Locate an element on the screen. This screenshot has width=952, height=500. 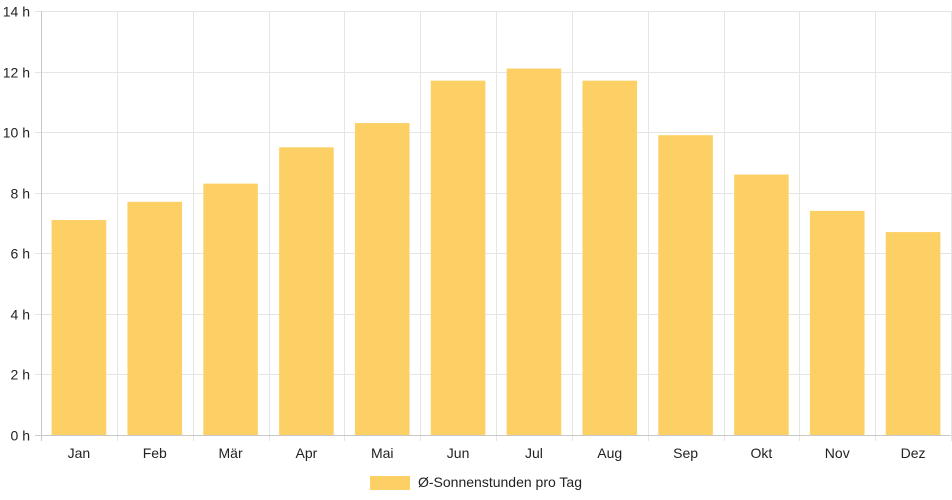
bar-jan is located at coordinates (79, 327).